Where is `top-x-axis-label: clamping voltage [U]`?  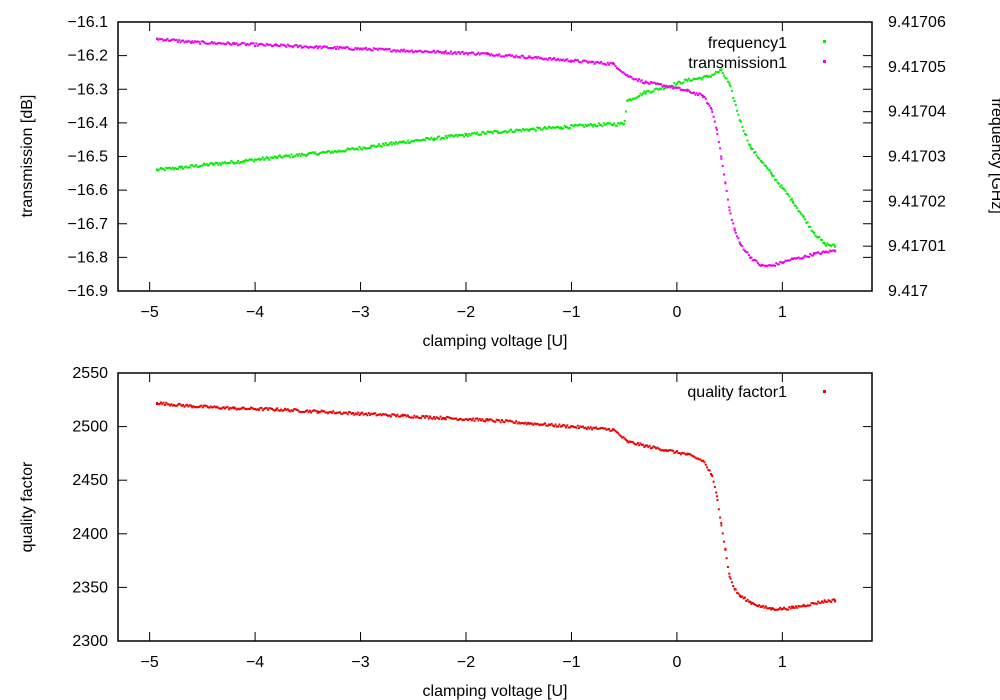
top-x-axis-label: clamping voltage [U] is located at coordinates (495, 341).